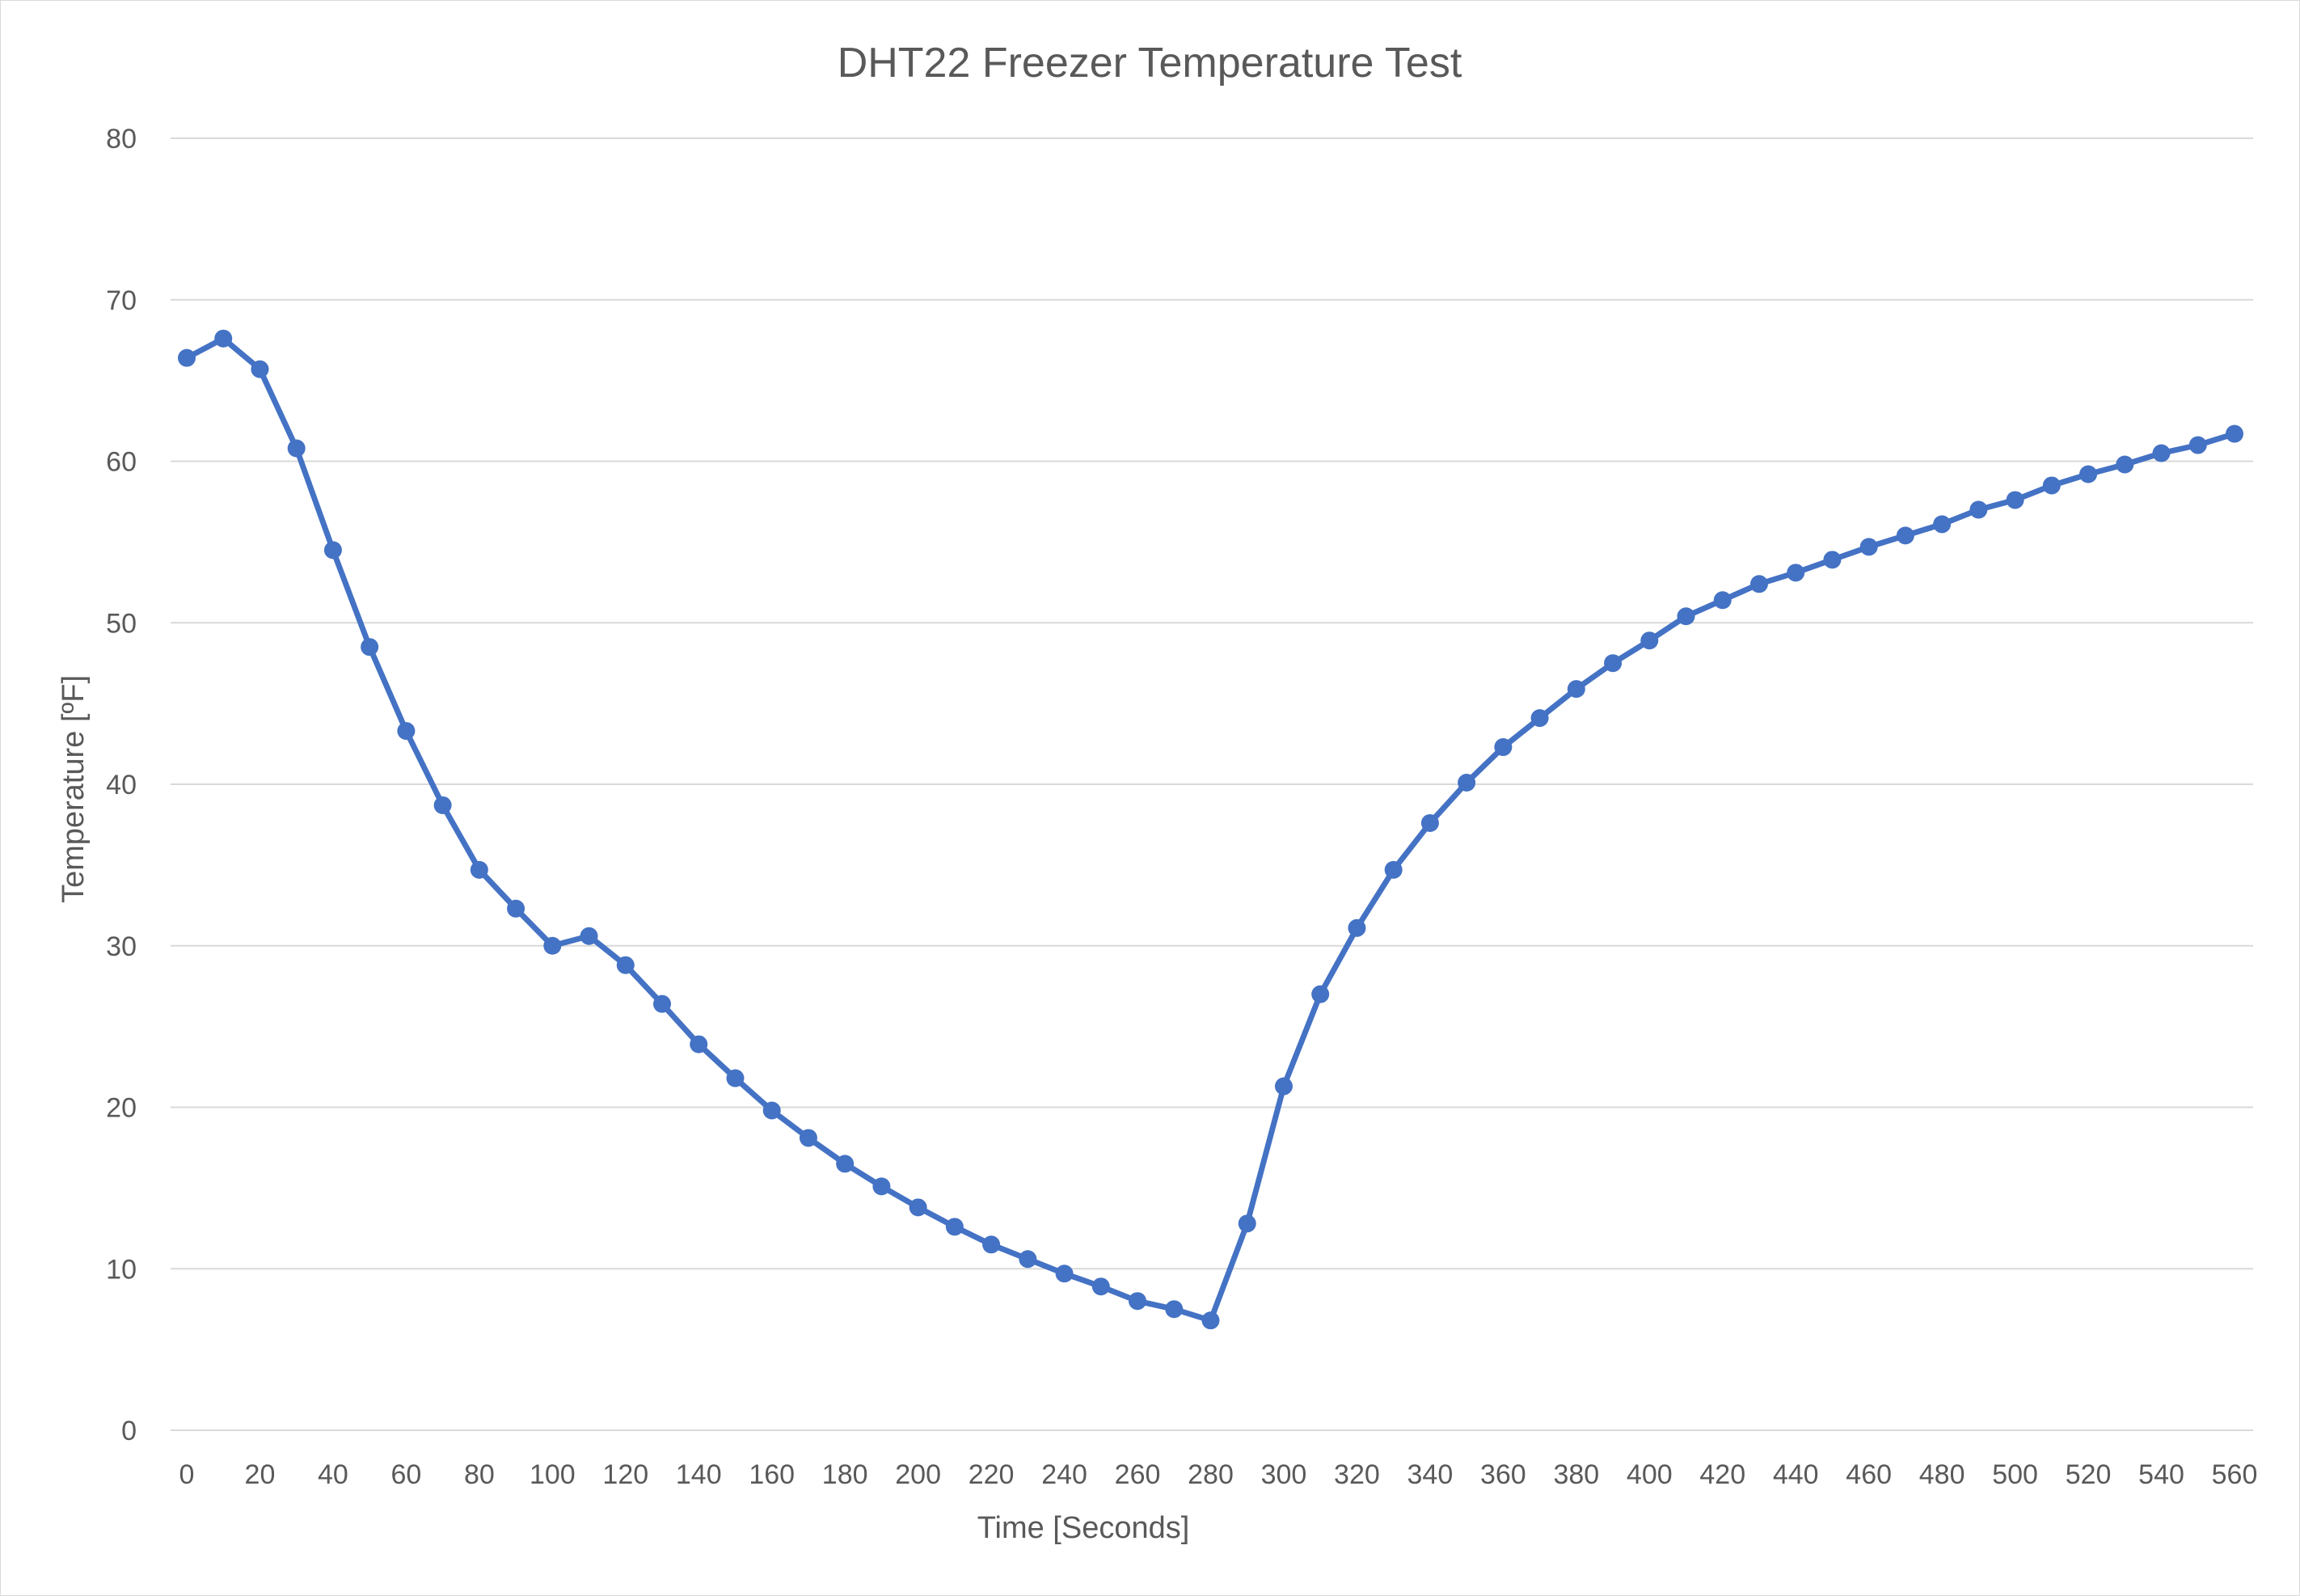 The height and width of the screenshot is (1596, 2300). What do you see at coordinates (1576, 1474) in the screenshot?
I see `x-tick-label: 380` at bounding box center [1576, 1474].